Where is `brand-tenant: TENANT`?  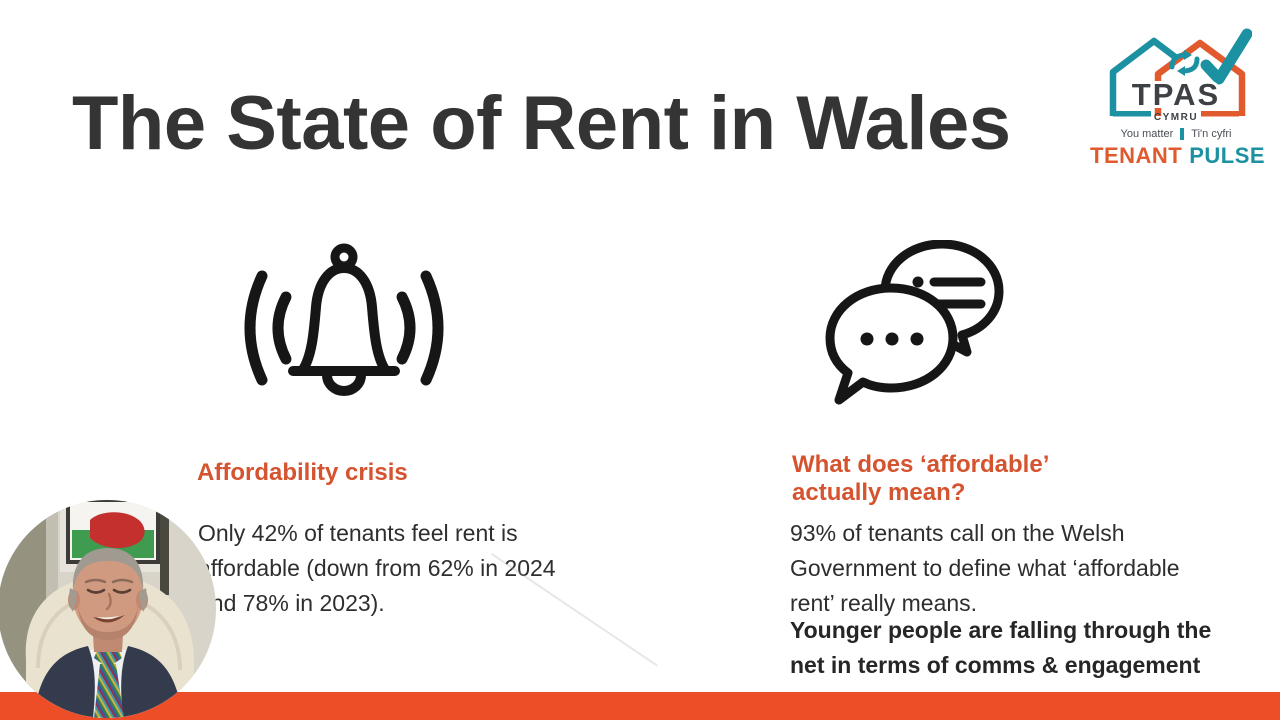 brand-tenant: TENANT is located at coordinates (1136, 155).